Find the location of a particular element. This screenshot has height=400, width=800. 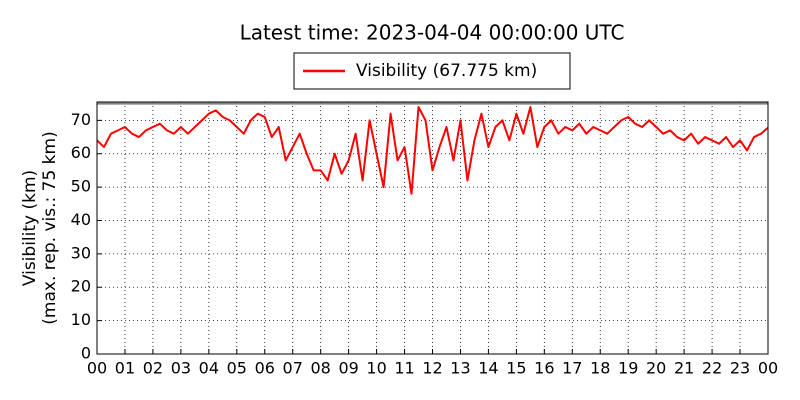

y-tick-label: 20 is located at coordinates (81, 286).